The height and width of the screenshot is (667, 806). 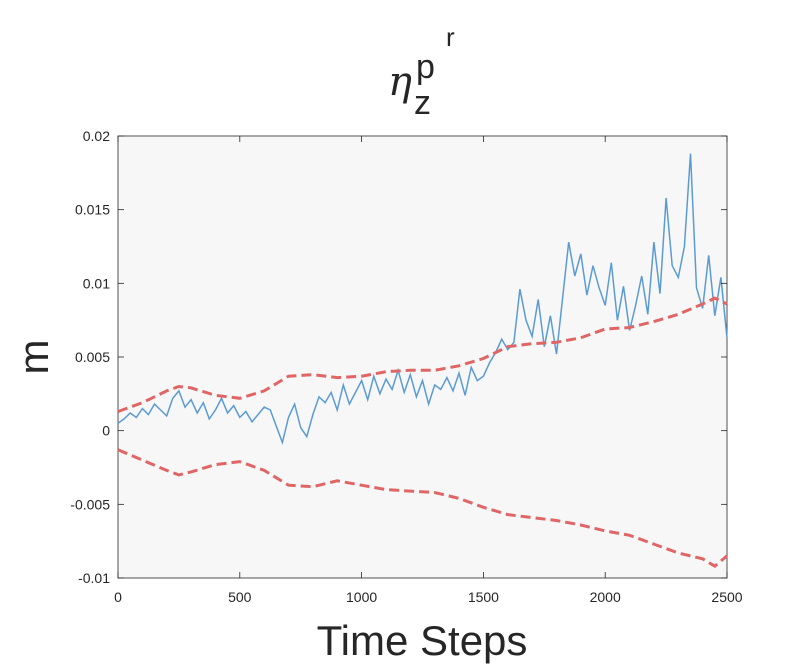 I want to click on title-superscript: p, so click(x=425, y=67).